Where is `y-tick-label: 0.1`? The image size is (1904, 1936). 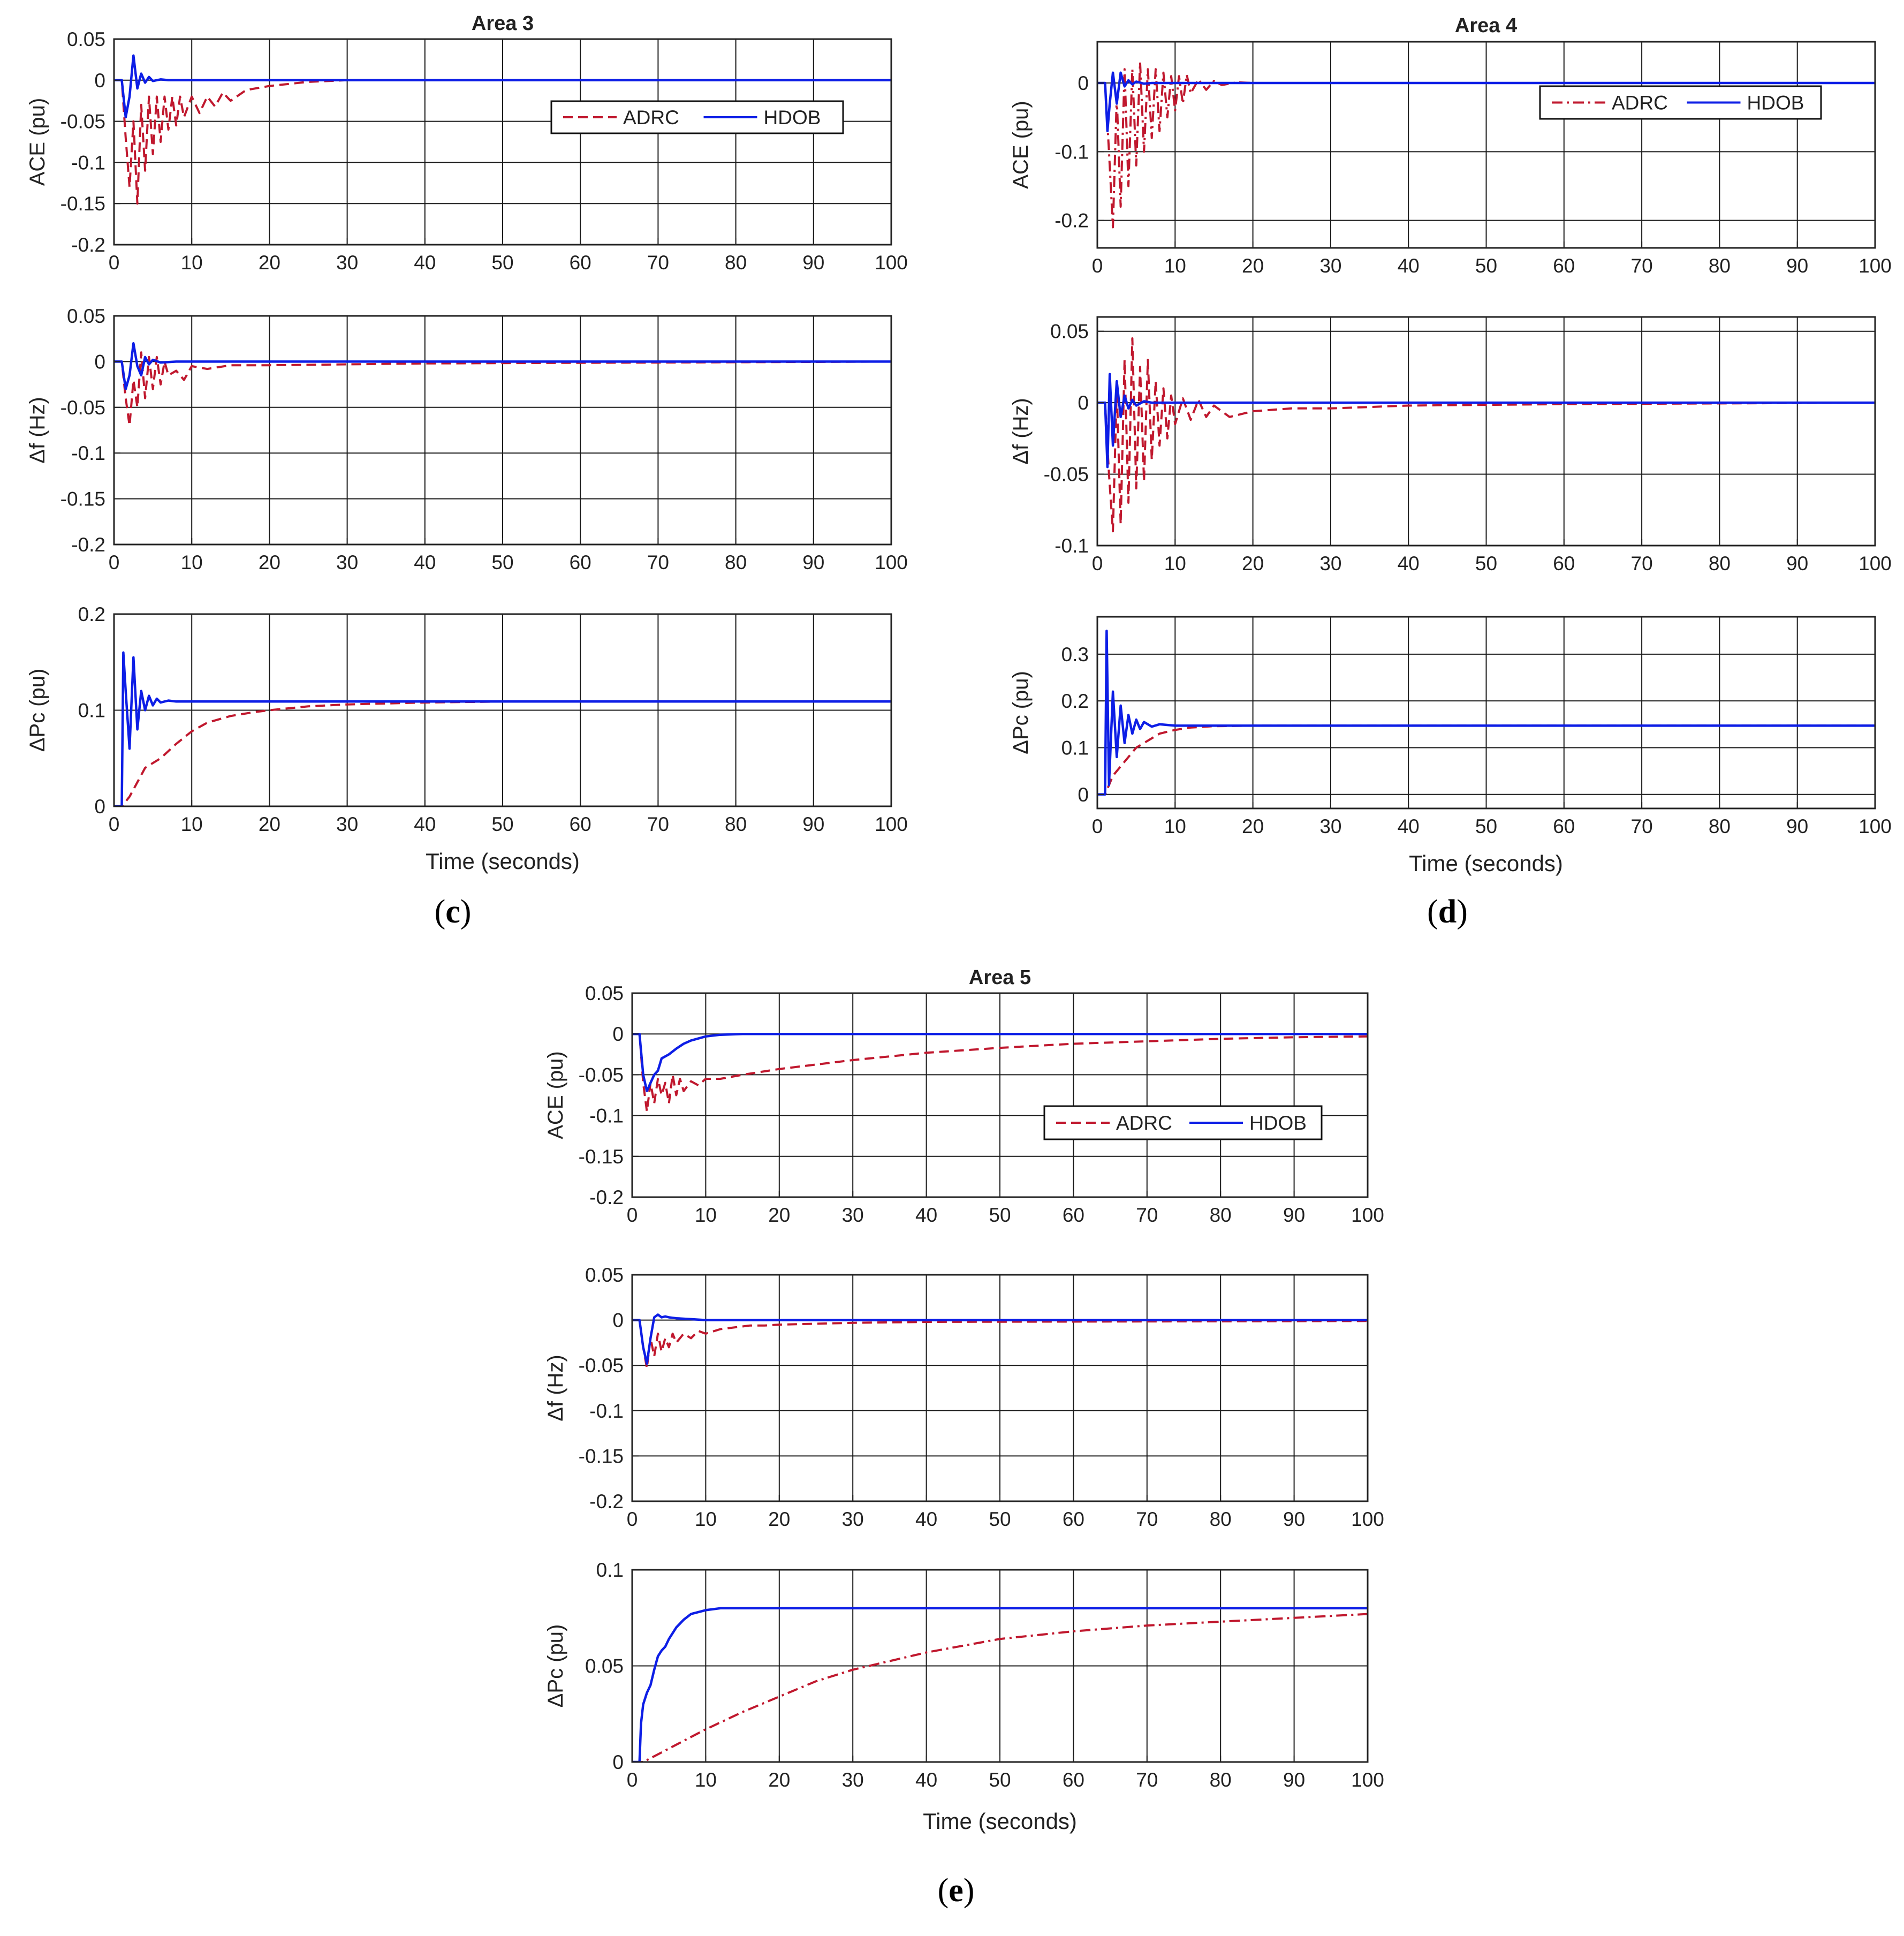 y-tick-label: 0.1 is located at coordinates (92, 711).